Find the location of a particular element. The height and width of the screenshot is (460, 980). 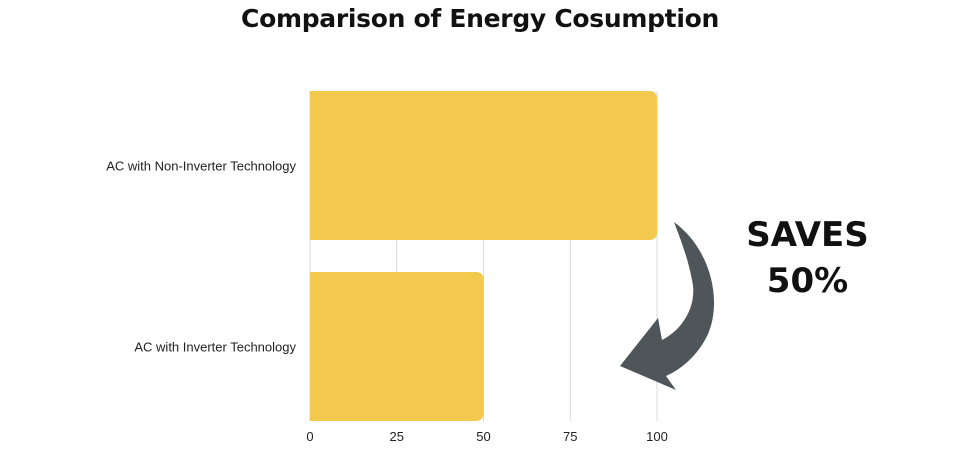

x-axis-ticks: 0 25 50 75 100 is located at coordinates (486, 436).